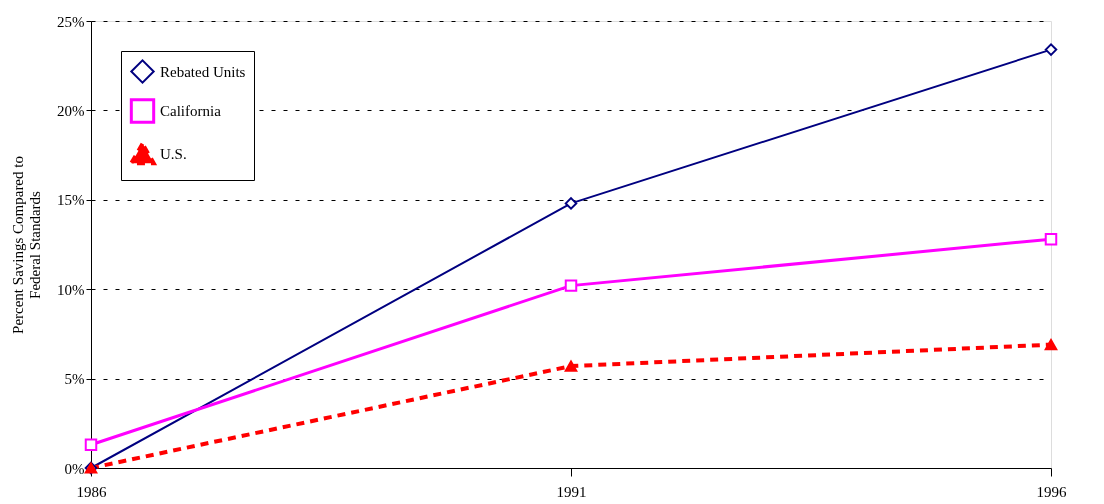 This screenshot has height=504, width=1104. What do you see at coordinates (71, 200) in the screenshot?
I see `y-tick-label: 15%` at bounding box center [71, 200].